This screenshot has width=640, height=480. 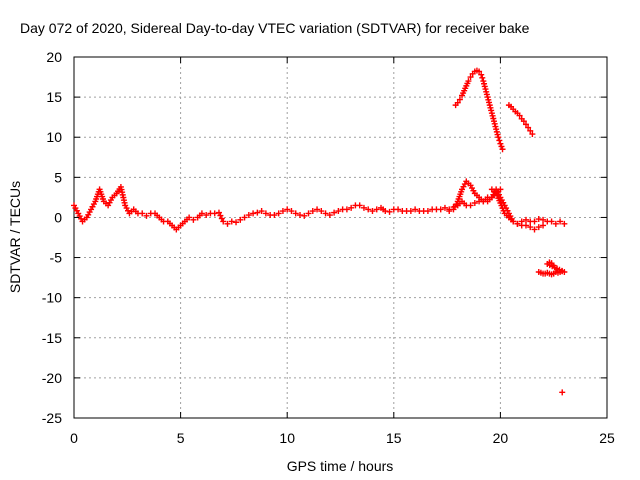 What do you see at coordinates (52, 418) in the screenshot?
I see `y-tick-label: -25` at bounding box center [52, 418].